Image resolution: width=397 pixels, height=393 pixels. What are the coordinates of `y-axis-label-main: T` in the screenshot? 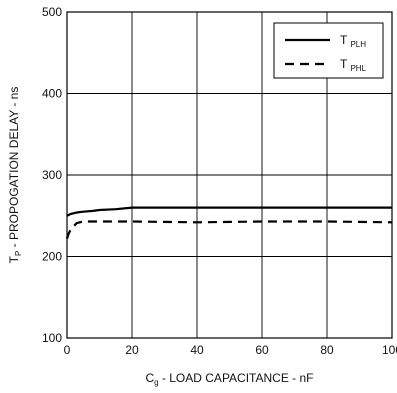 It's located at (14, 259).